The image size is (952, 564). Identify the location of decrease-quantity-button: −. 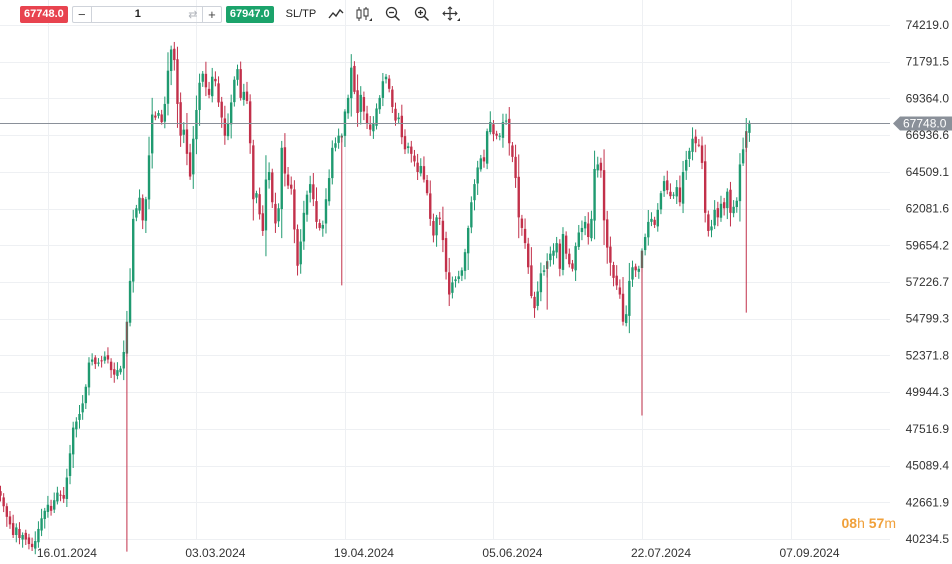
(82, 14).